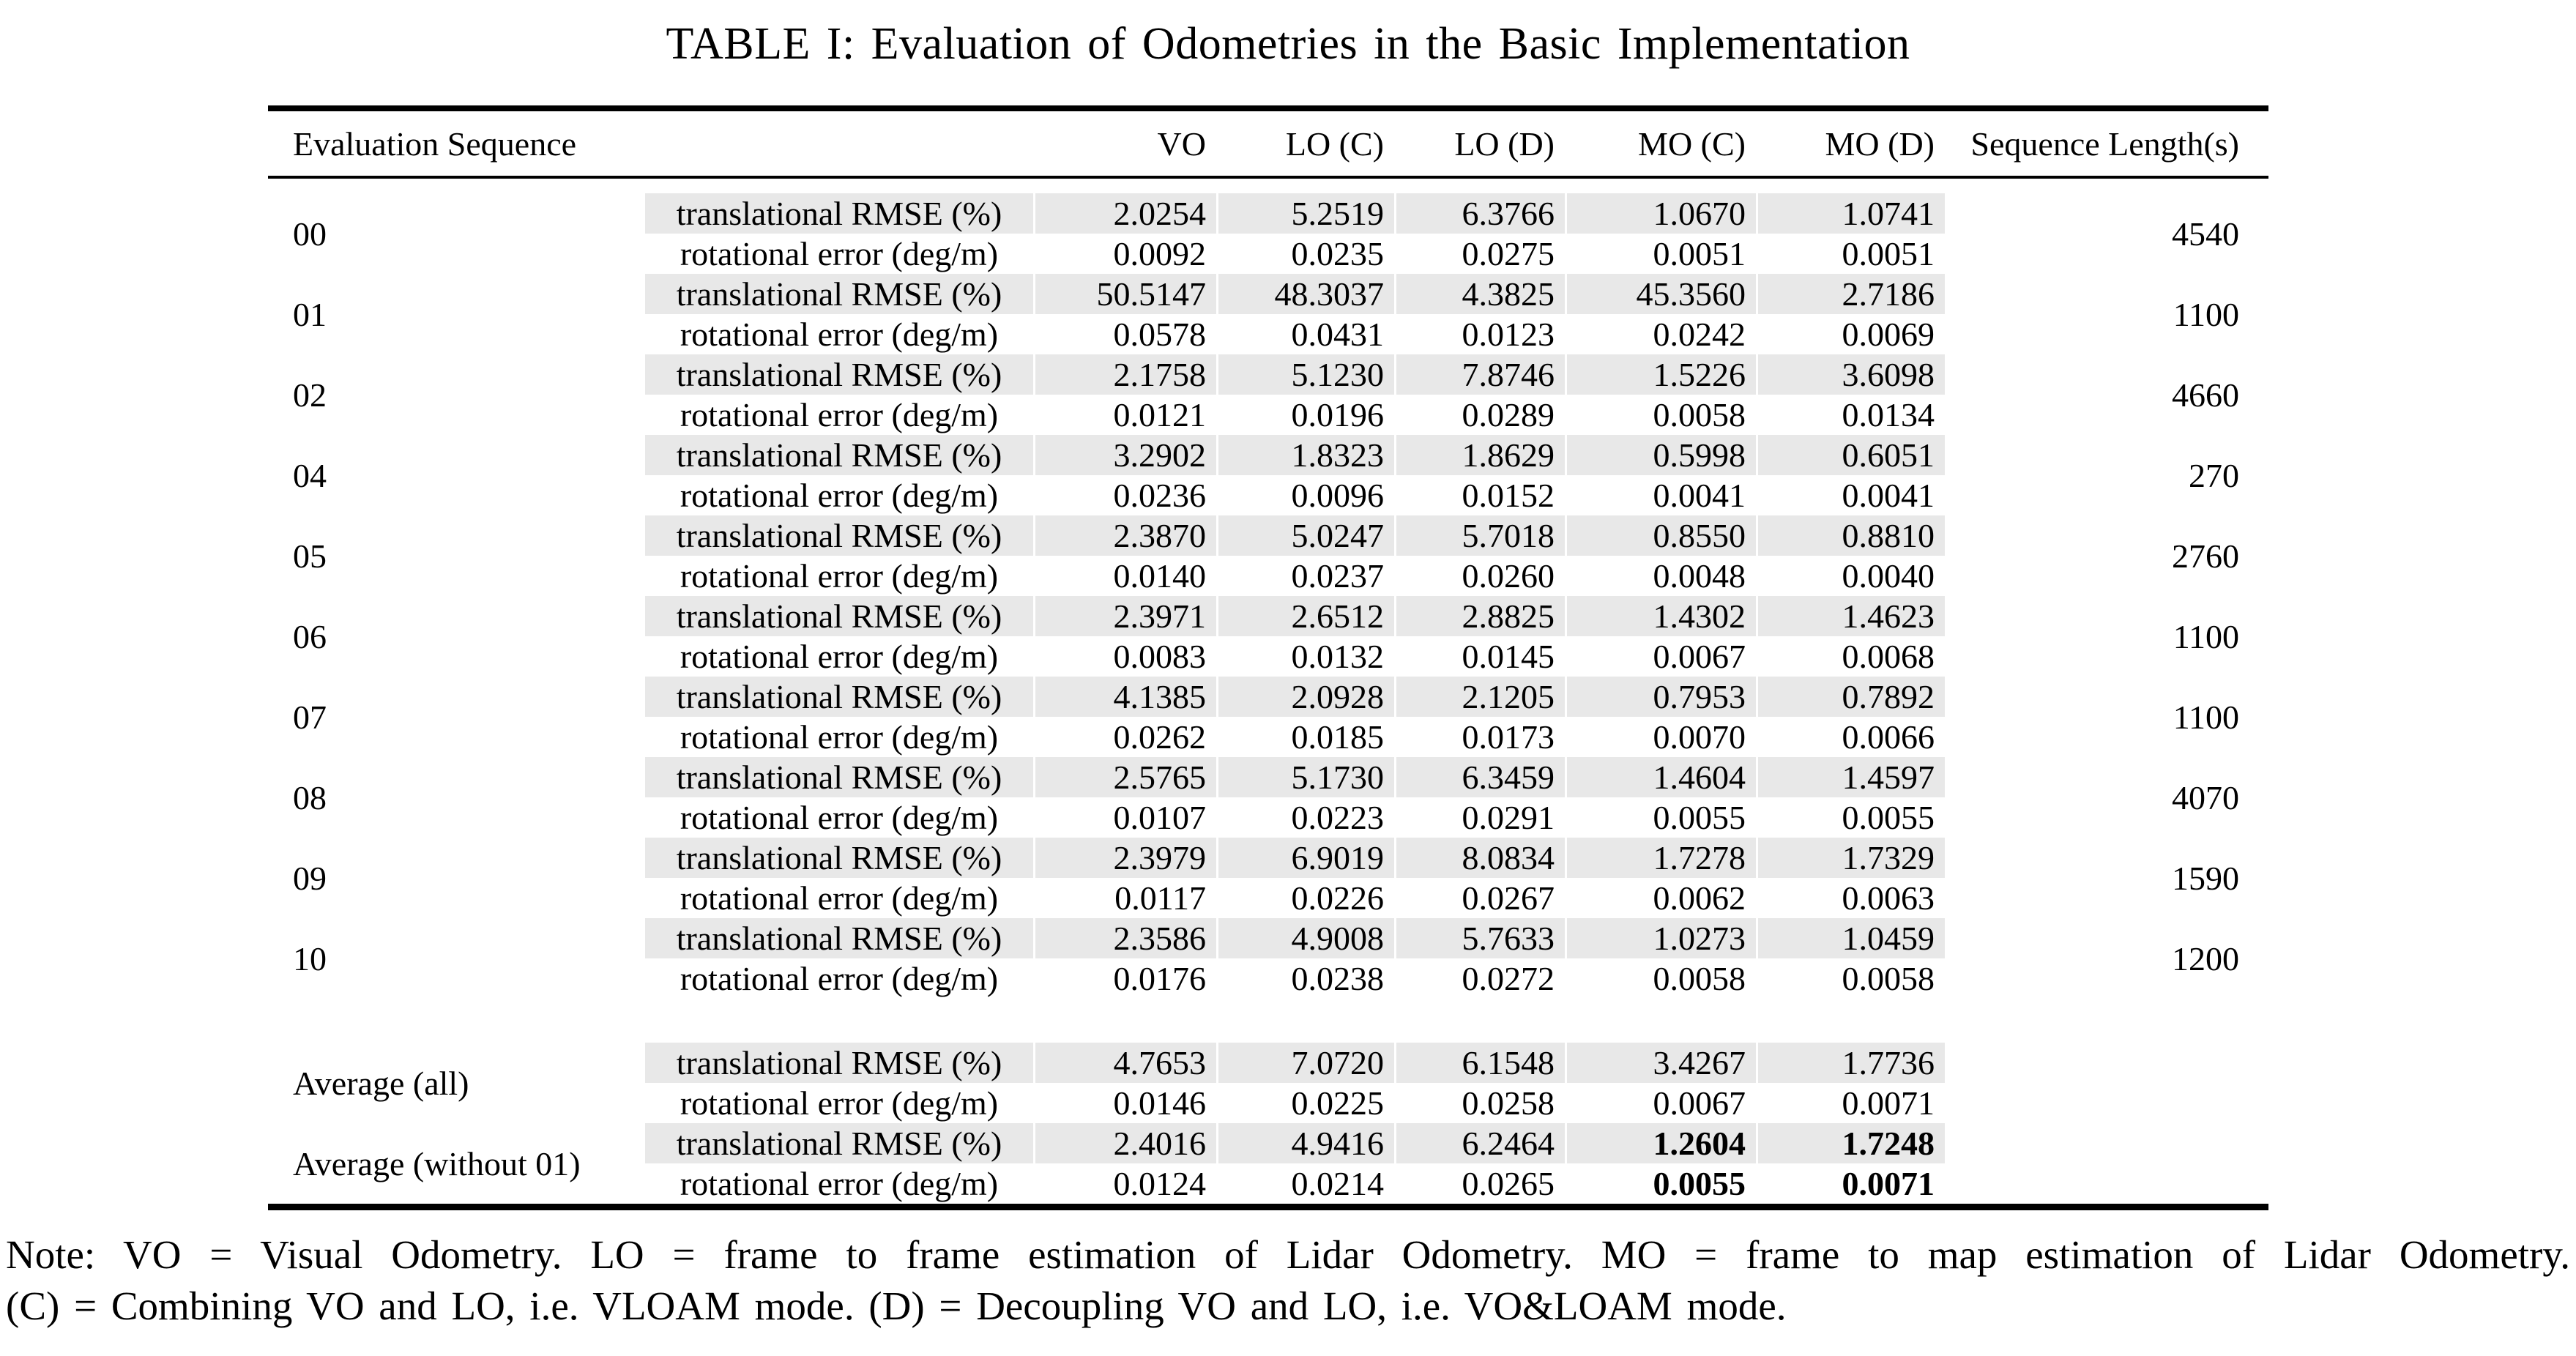 The width and height of the screenshot is (2576, 1356). I want to click on value-cell: 2.3586, so click(1124, 938).